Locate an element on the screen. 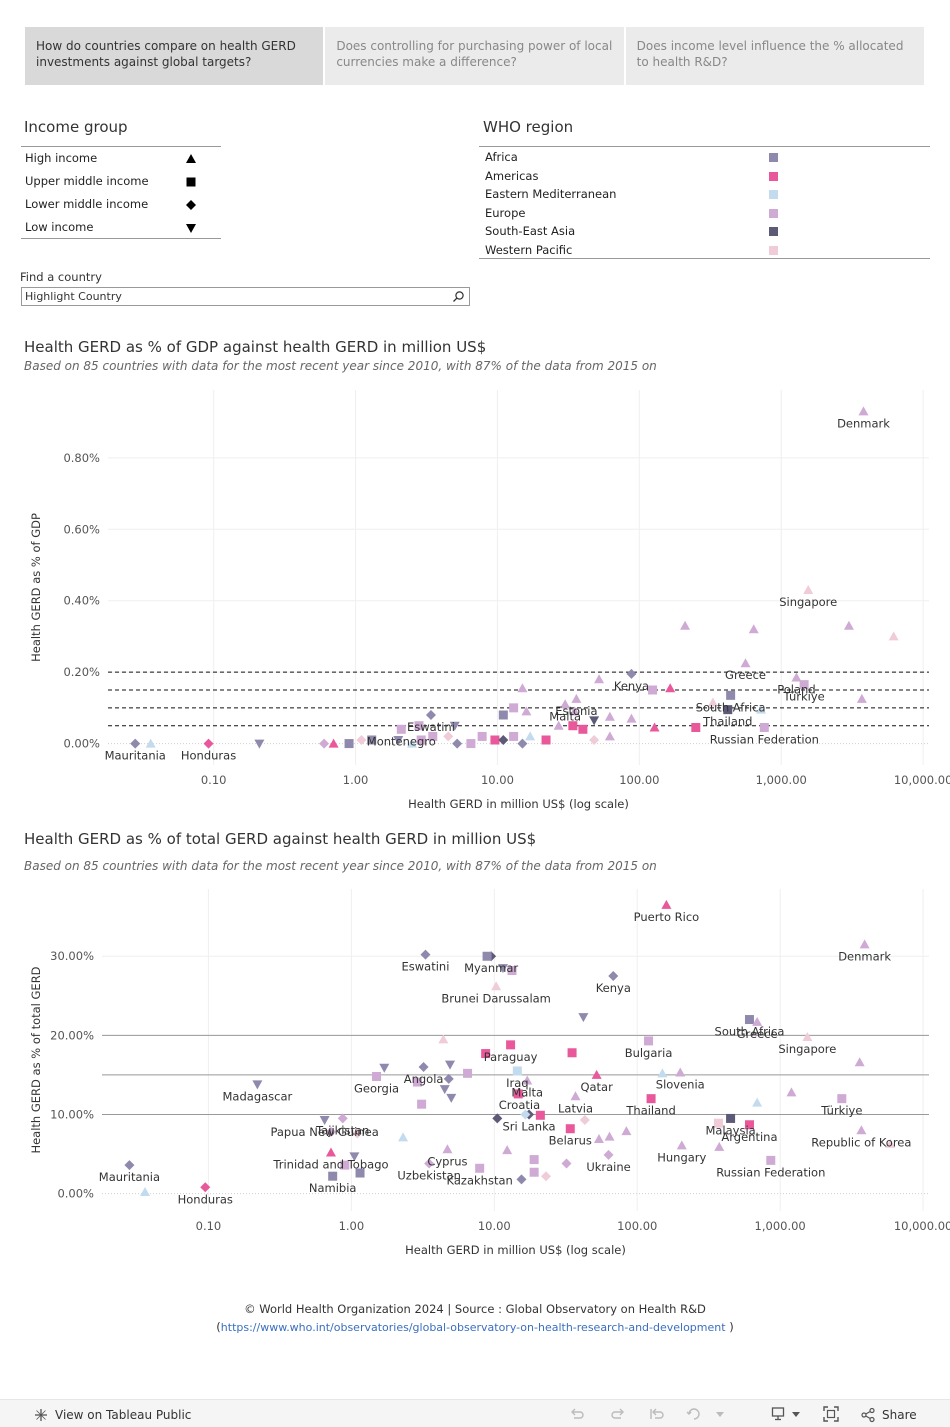 This screenshot has height=1427, width=950. legend-item-western-pacific: Western Pacific is located at coordinates (704, 250).